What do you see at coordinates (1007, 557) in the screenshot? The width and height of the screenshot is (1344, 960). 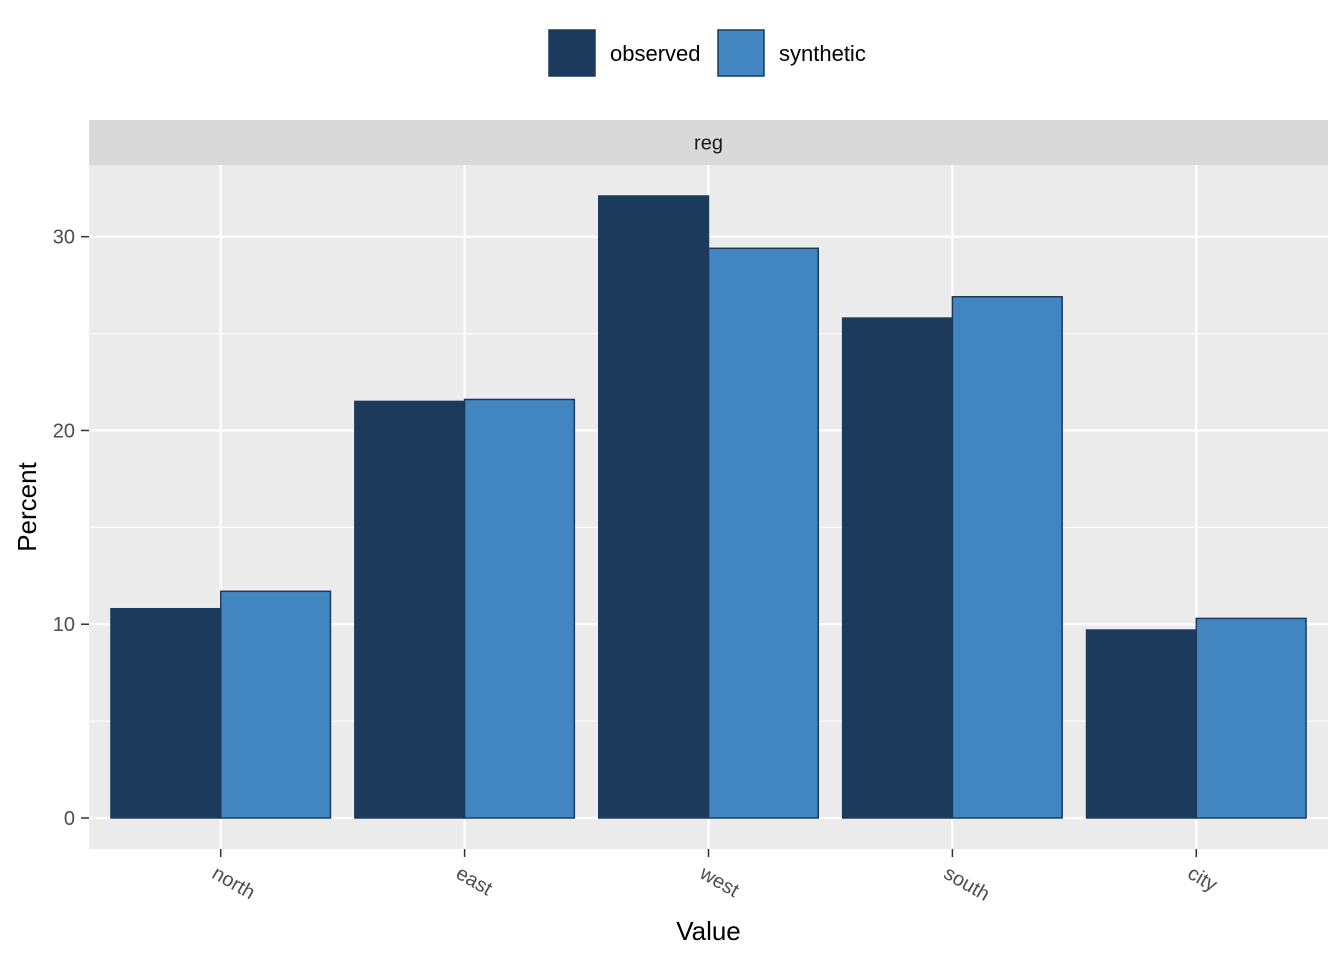 I see `bar-synthetic-south` at bounding box center [1007, 557].